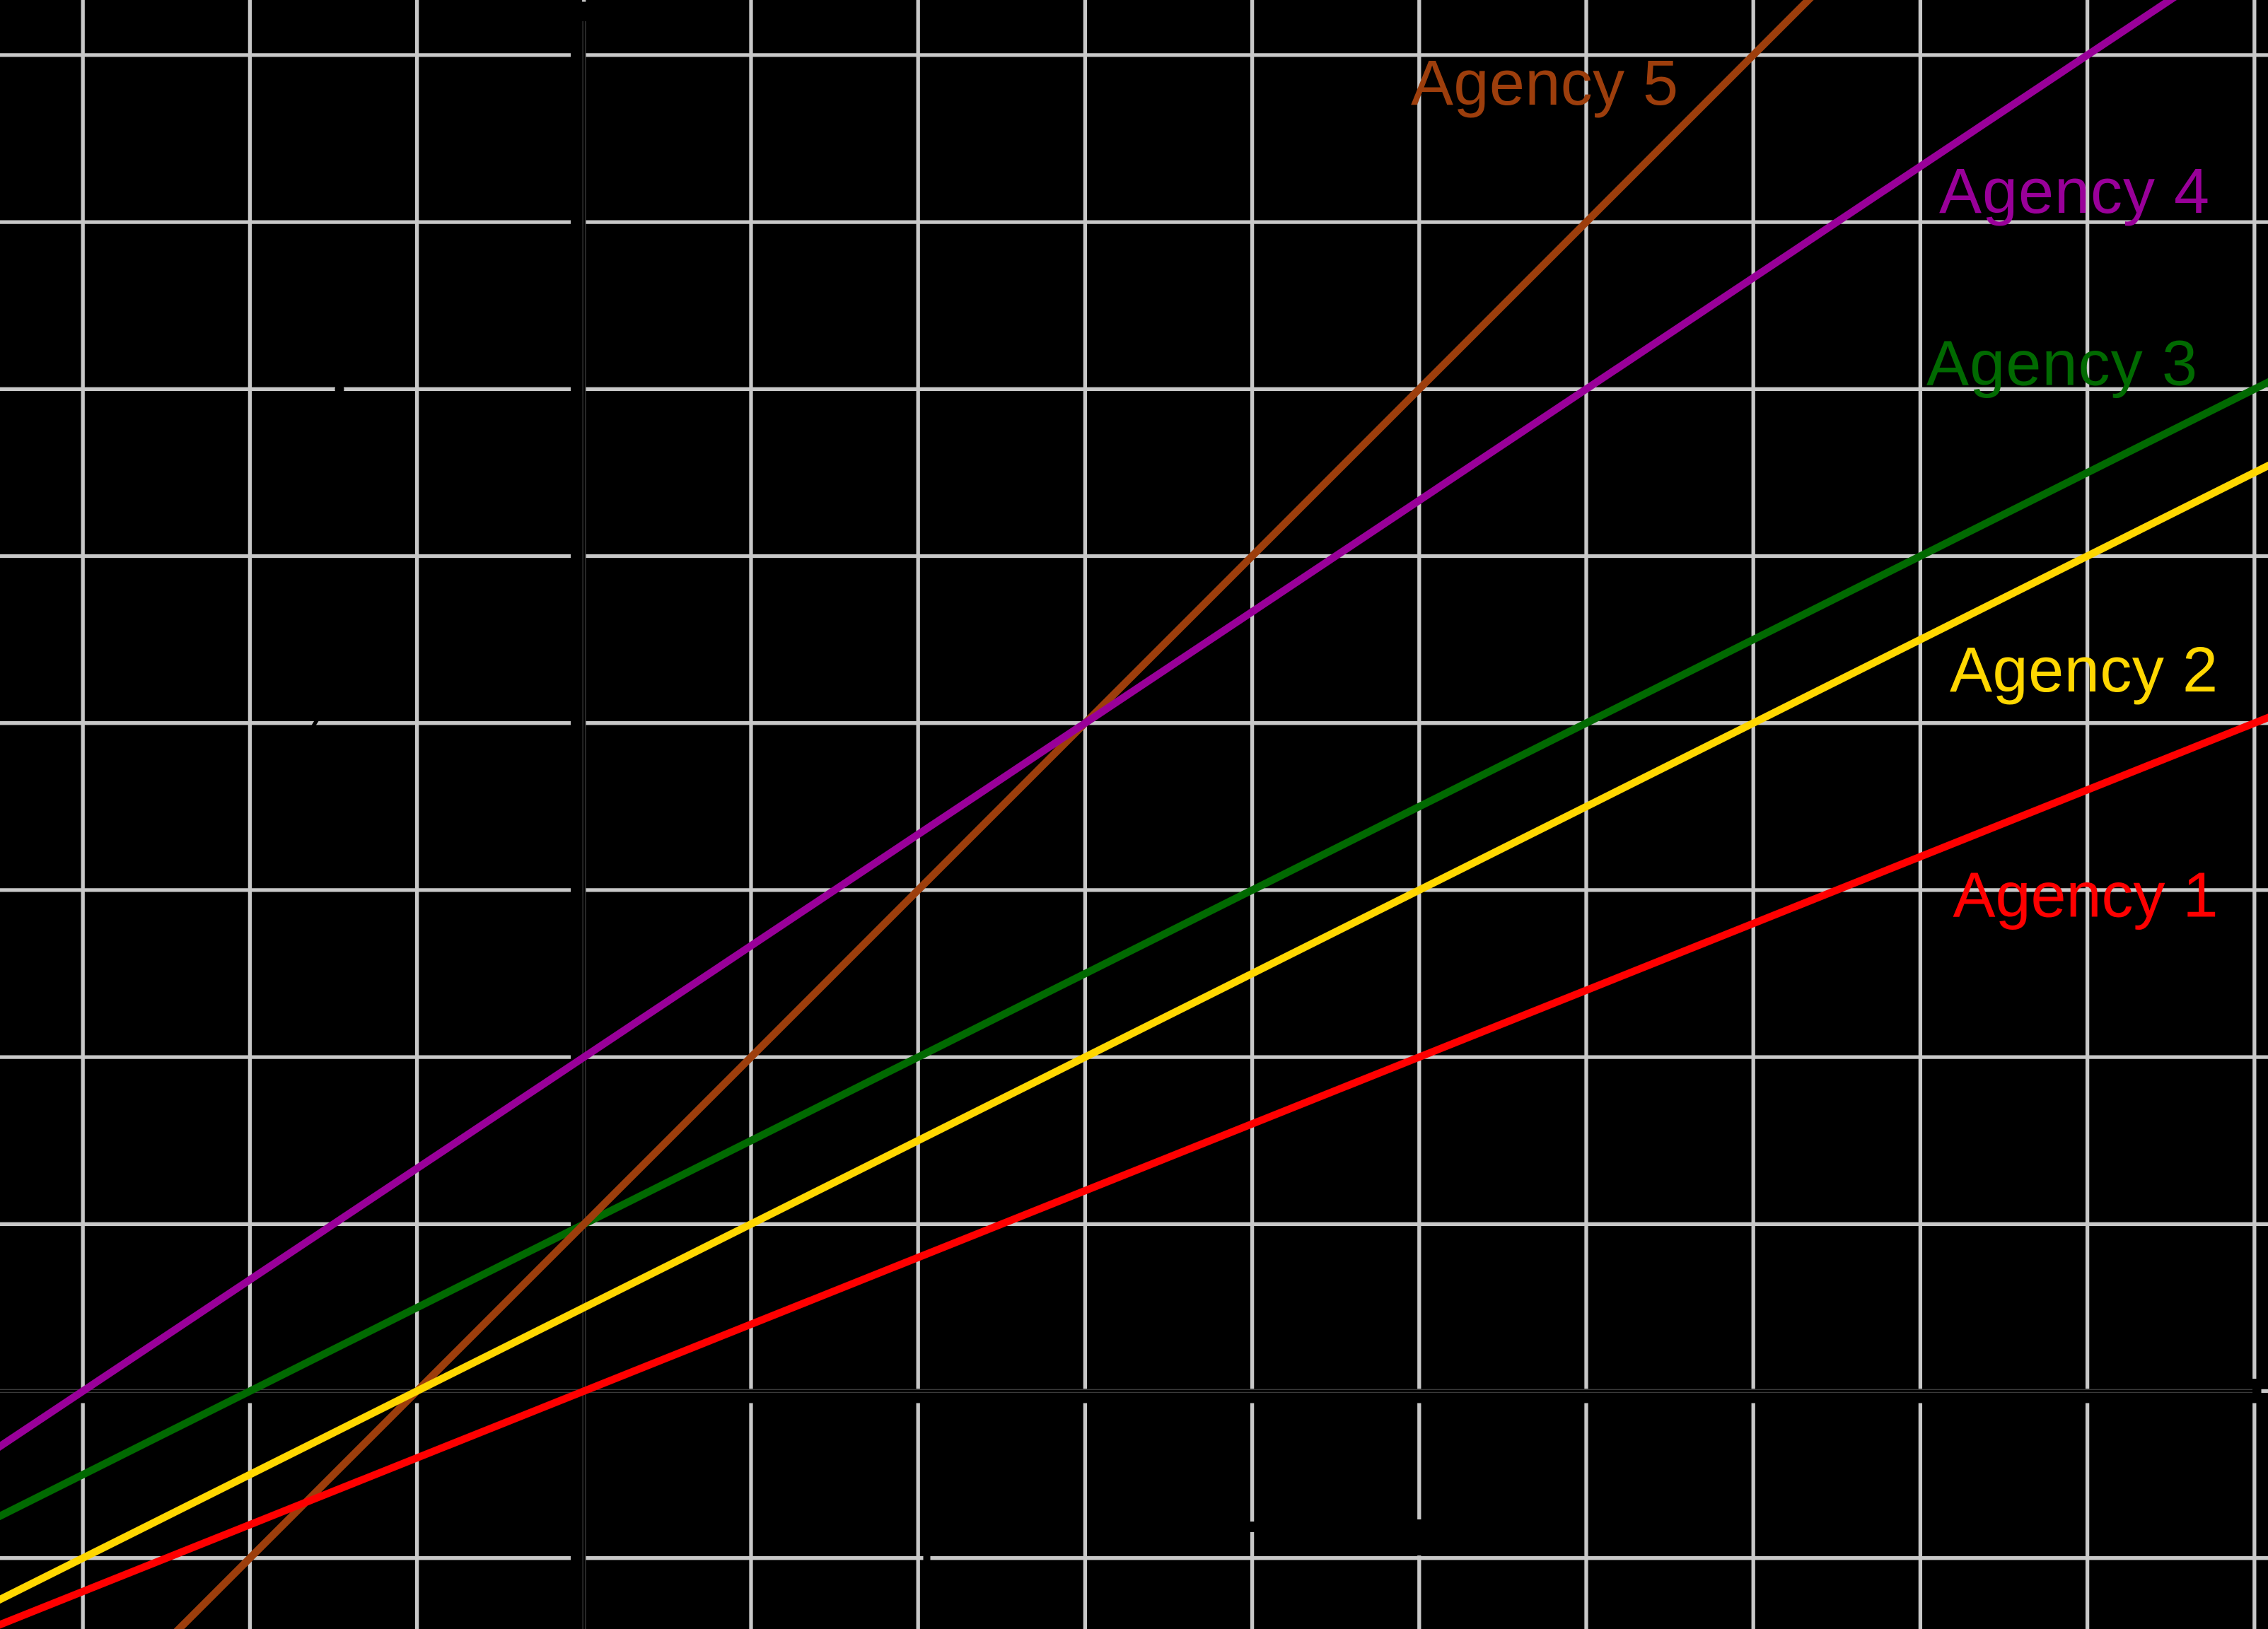 Image resolution: width=2268 pixels, height=1629 pixels. I want to click on svg-text: Agency 5, so click(1544, 83).